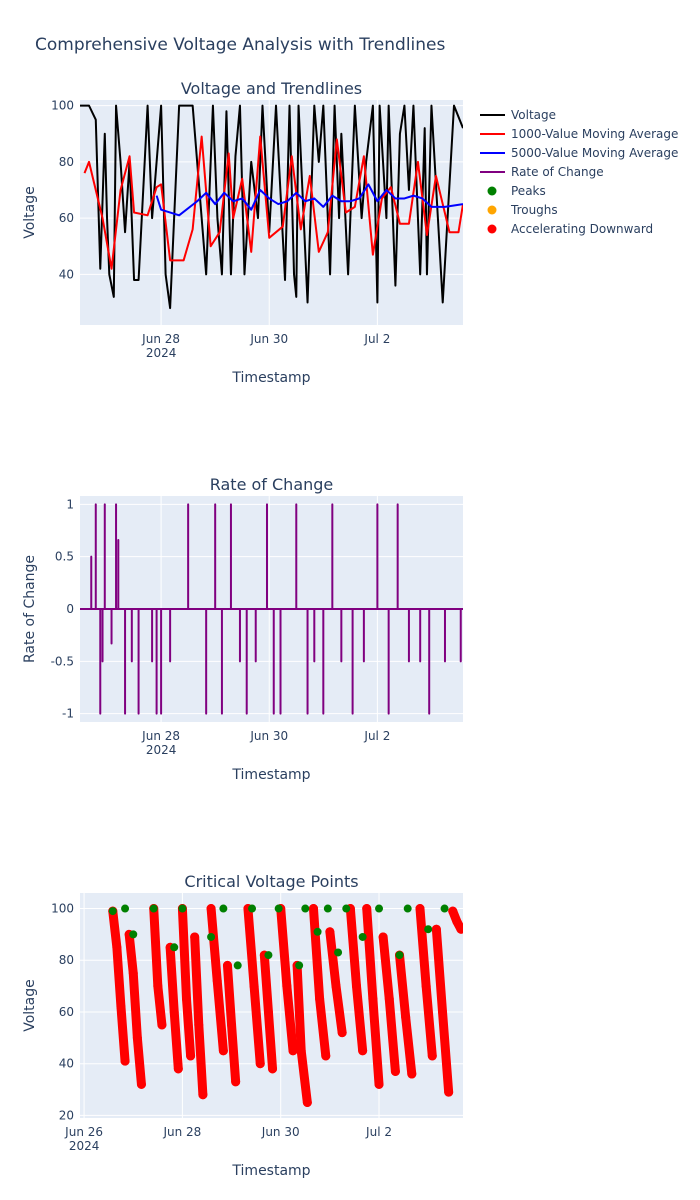  Describe the element at coordinates (518, 115) in the screenshot. I see `legend-item: Voltage` at that location.